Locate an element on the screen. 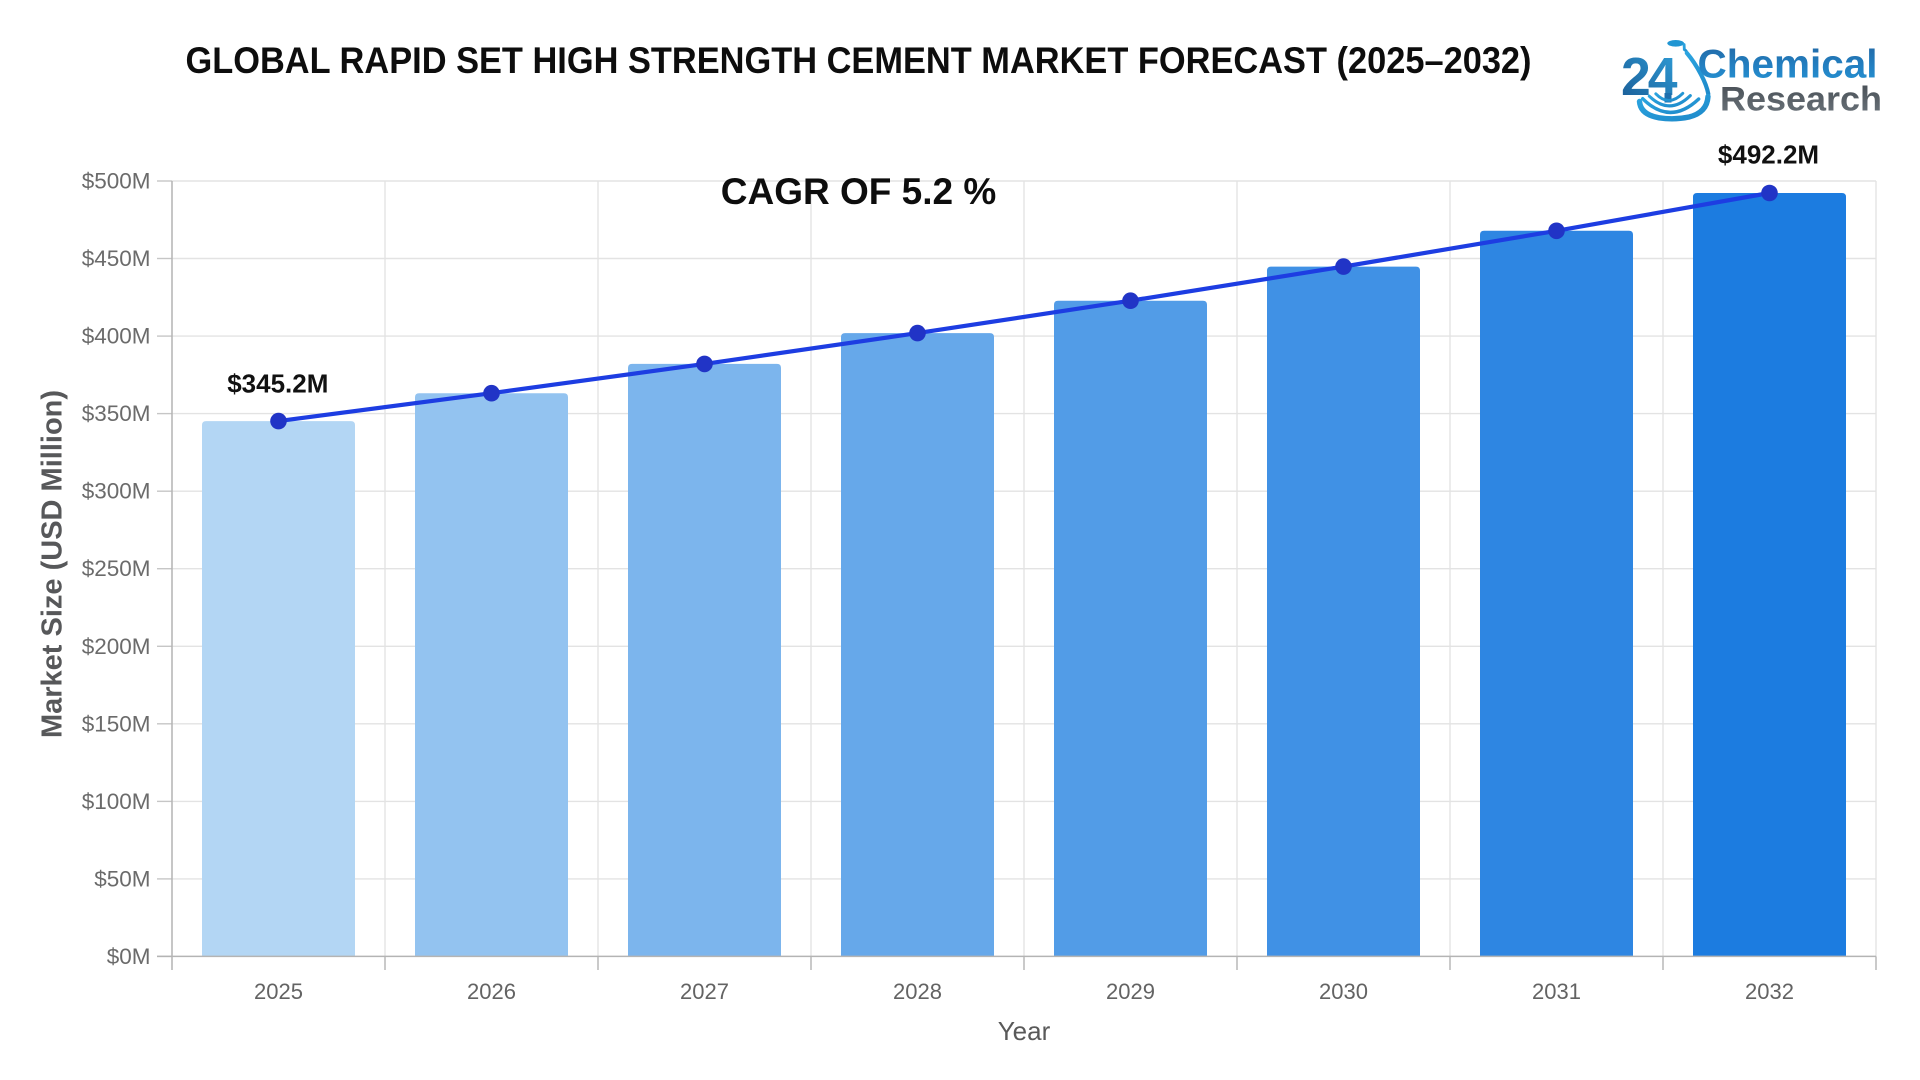 This screenshot has height=1080, width=1920. svg-text: CAGR OF 5.2 % is located at coordinates (859, 191).